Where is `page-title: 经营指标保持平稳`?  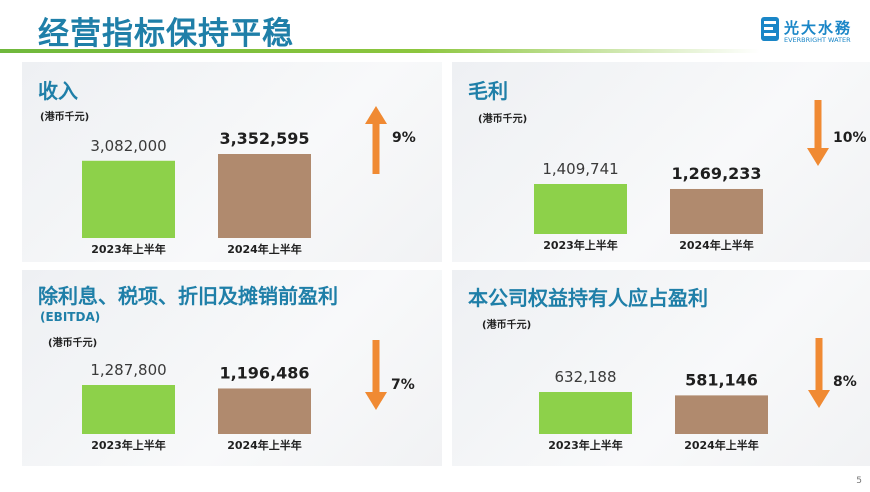 page-title: 经营指标保持平稳 is located at coordinates (166, 34).